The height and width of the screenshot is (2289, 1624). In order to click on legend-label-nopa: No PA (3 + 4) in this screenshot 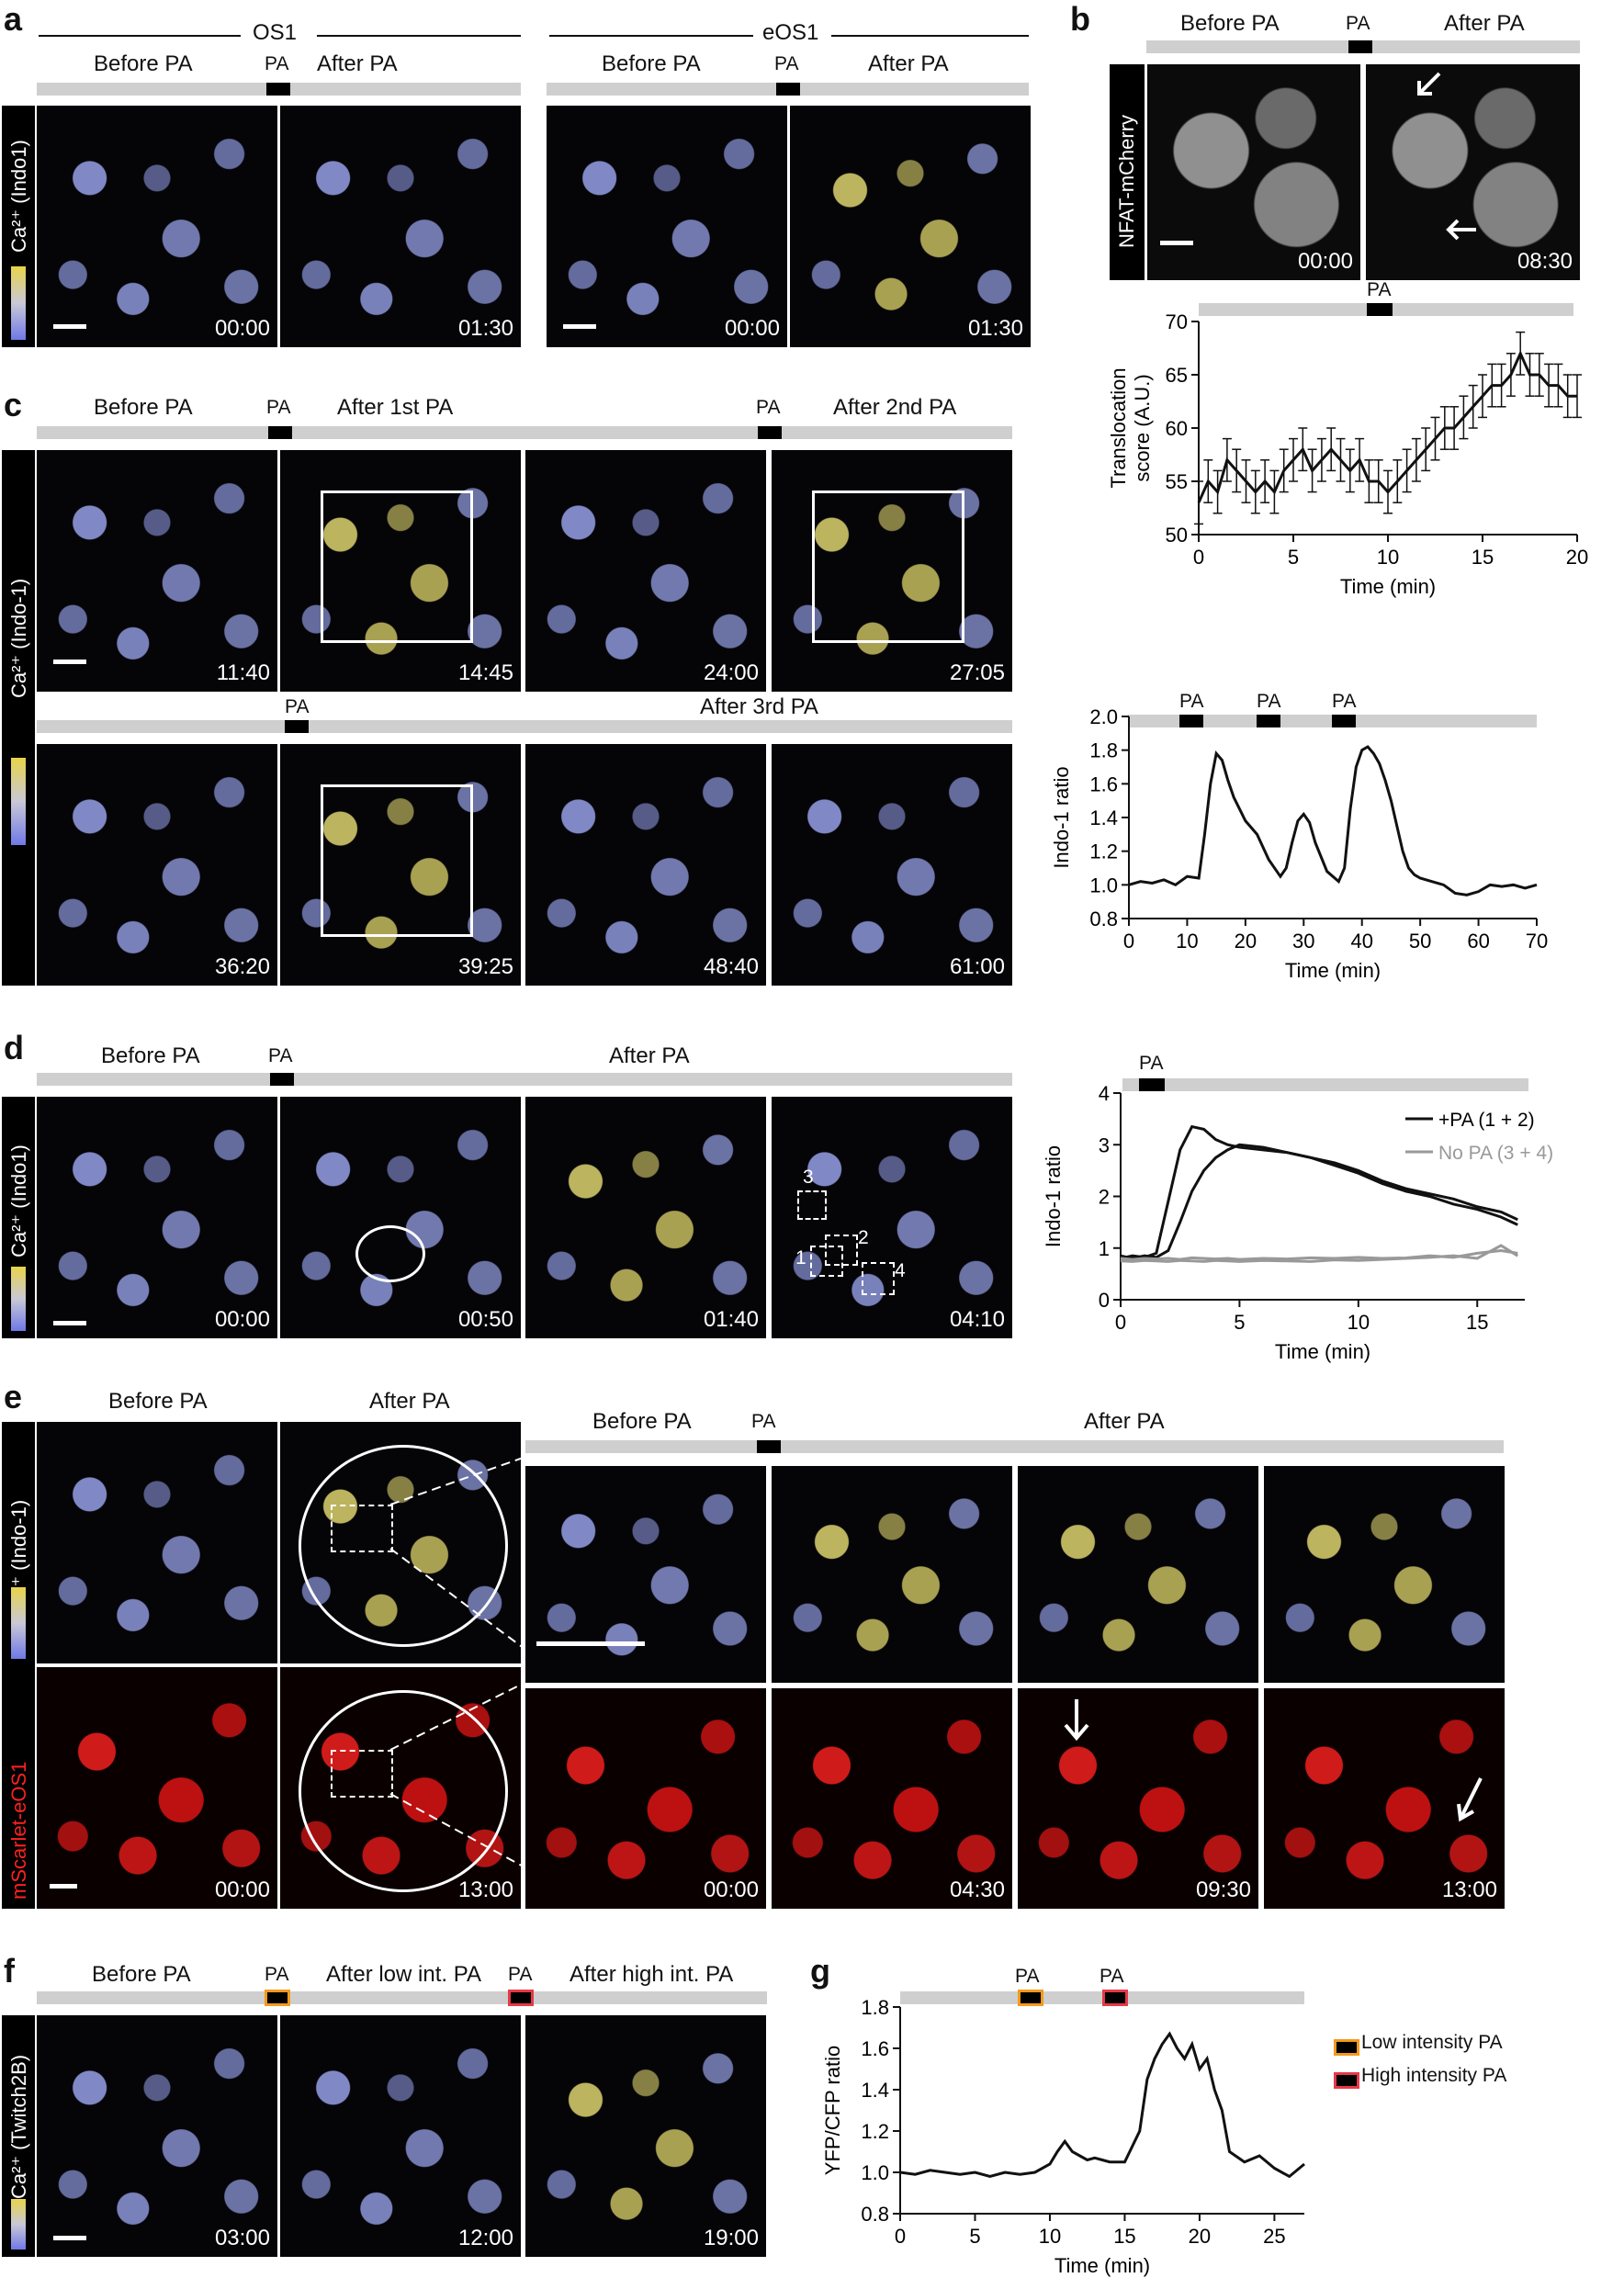, I will do `click(1495, 1153)`.